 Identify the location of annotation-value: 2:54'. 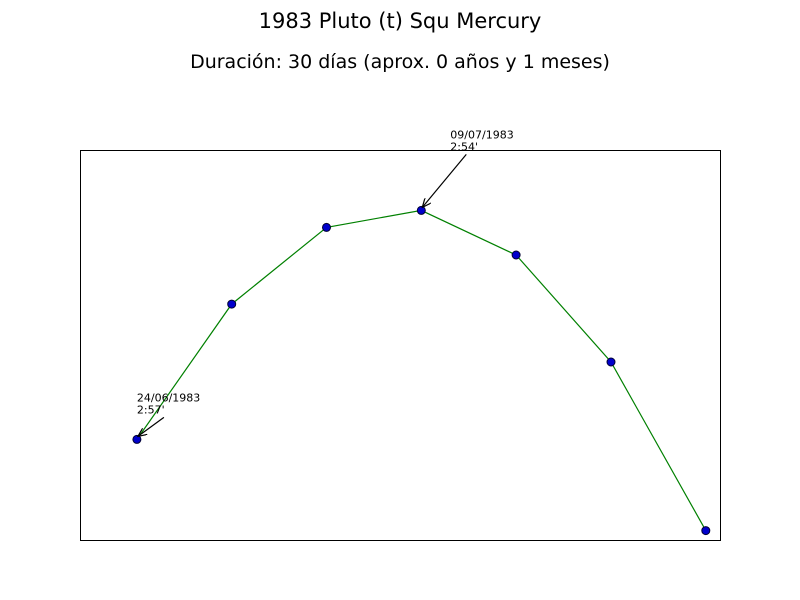
(464, 146).